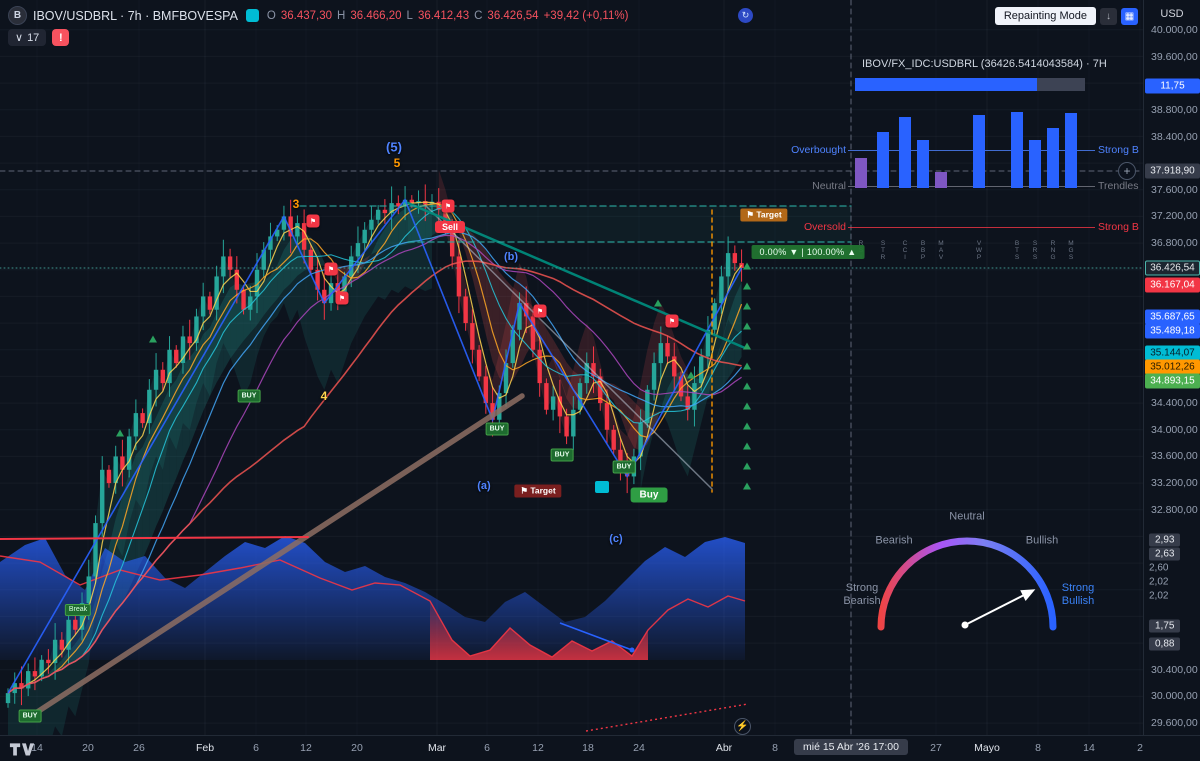  I want to click on chevron-down-icon: ∨, so click(19, 38).